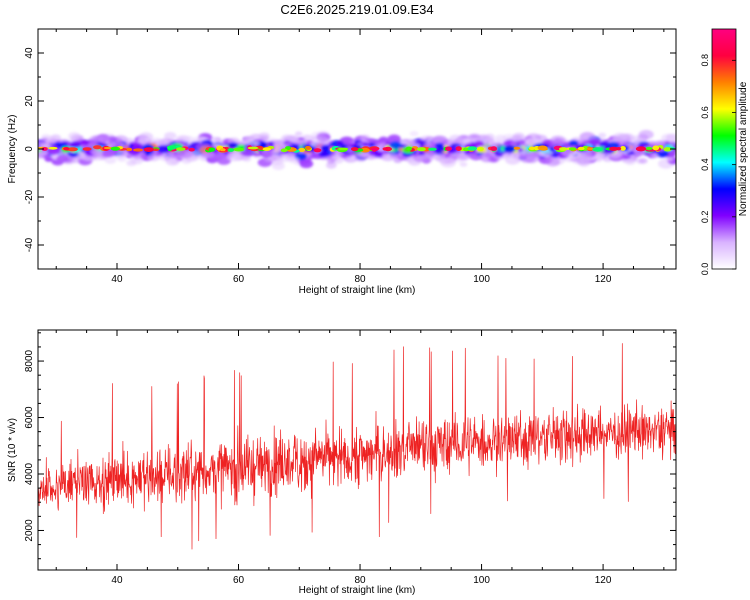 The image size is (750, 600). What do you see at coordinates (705, 164) in the screenshot?
I see `colorbar-tick-label: 0.4` at bounding box center [705, 164].